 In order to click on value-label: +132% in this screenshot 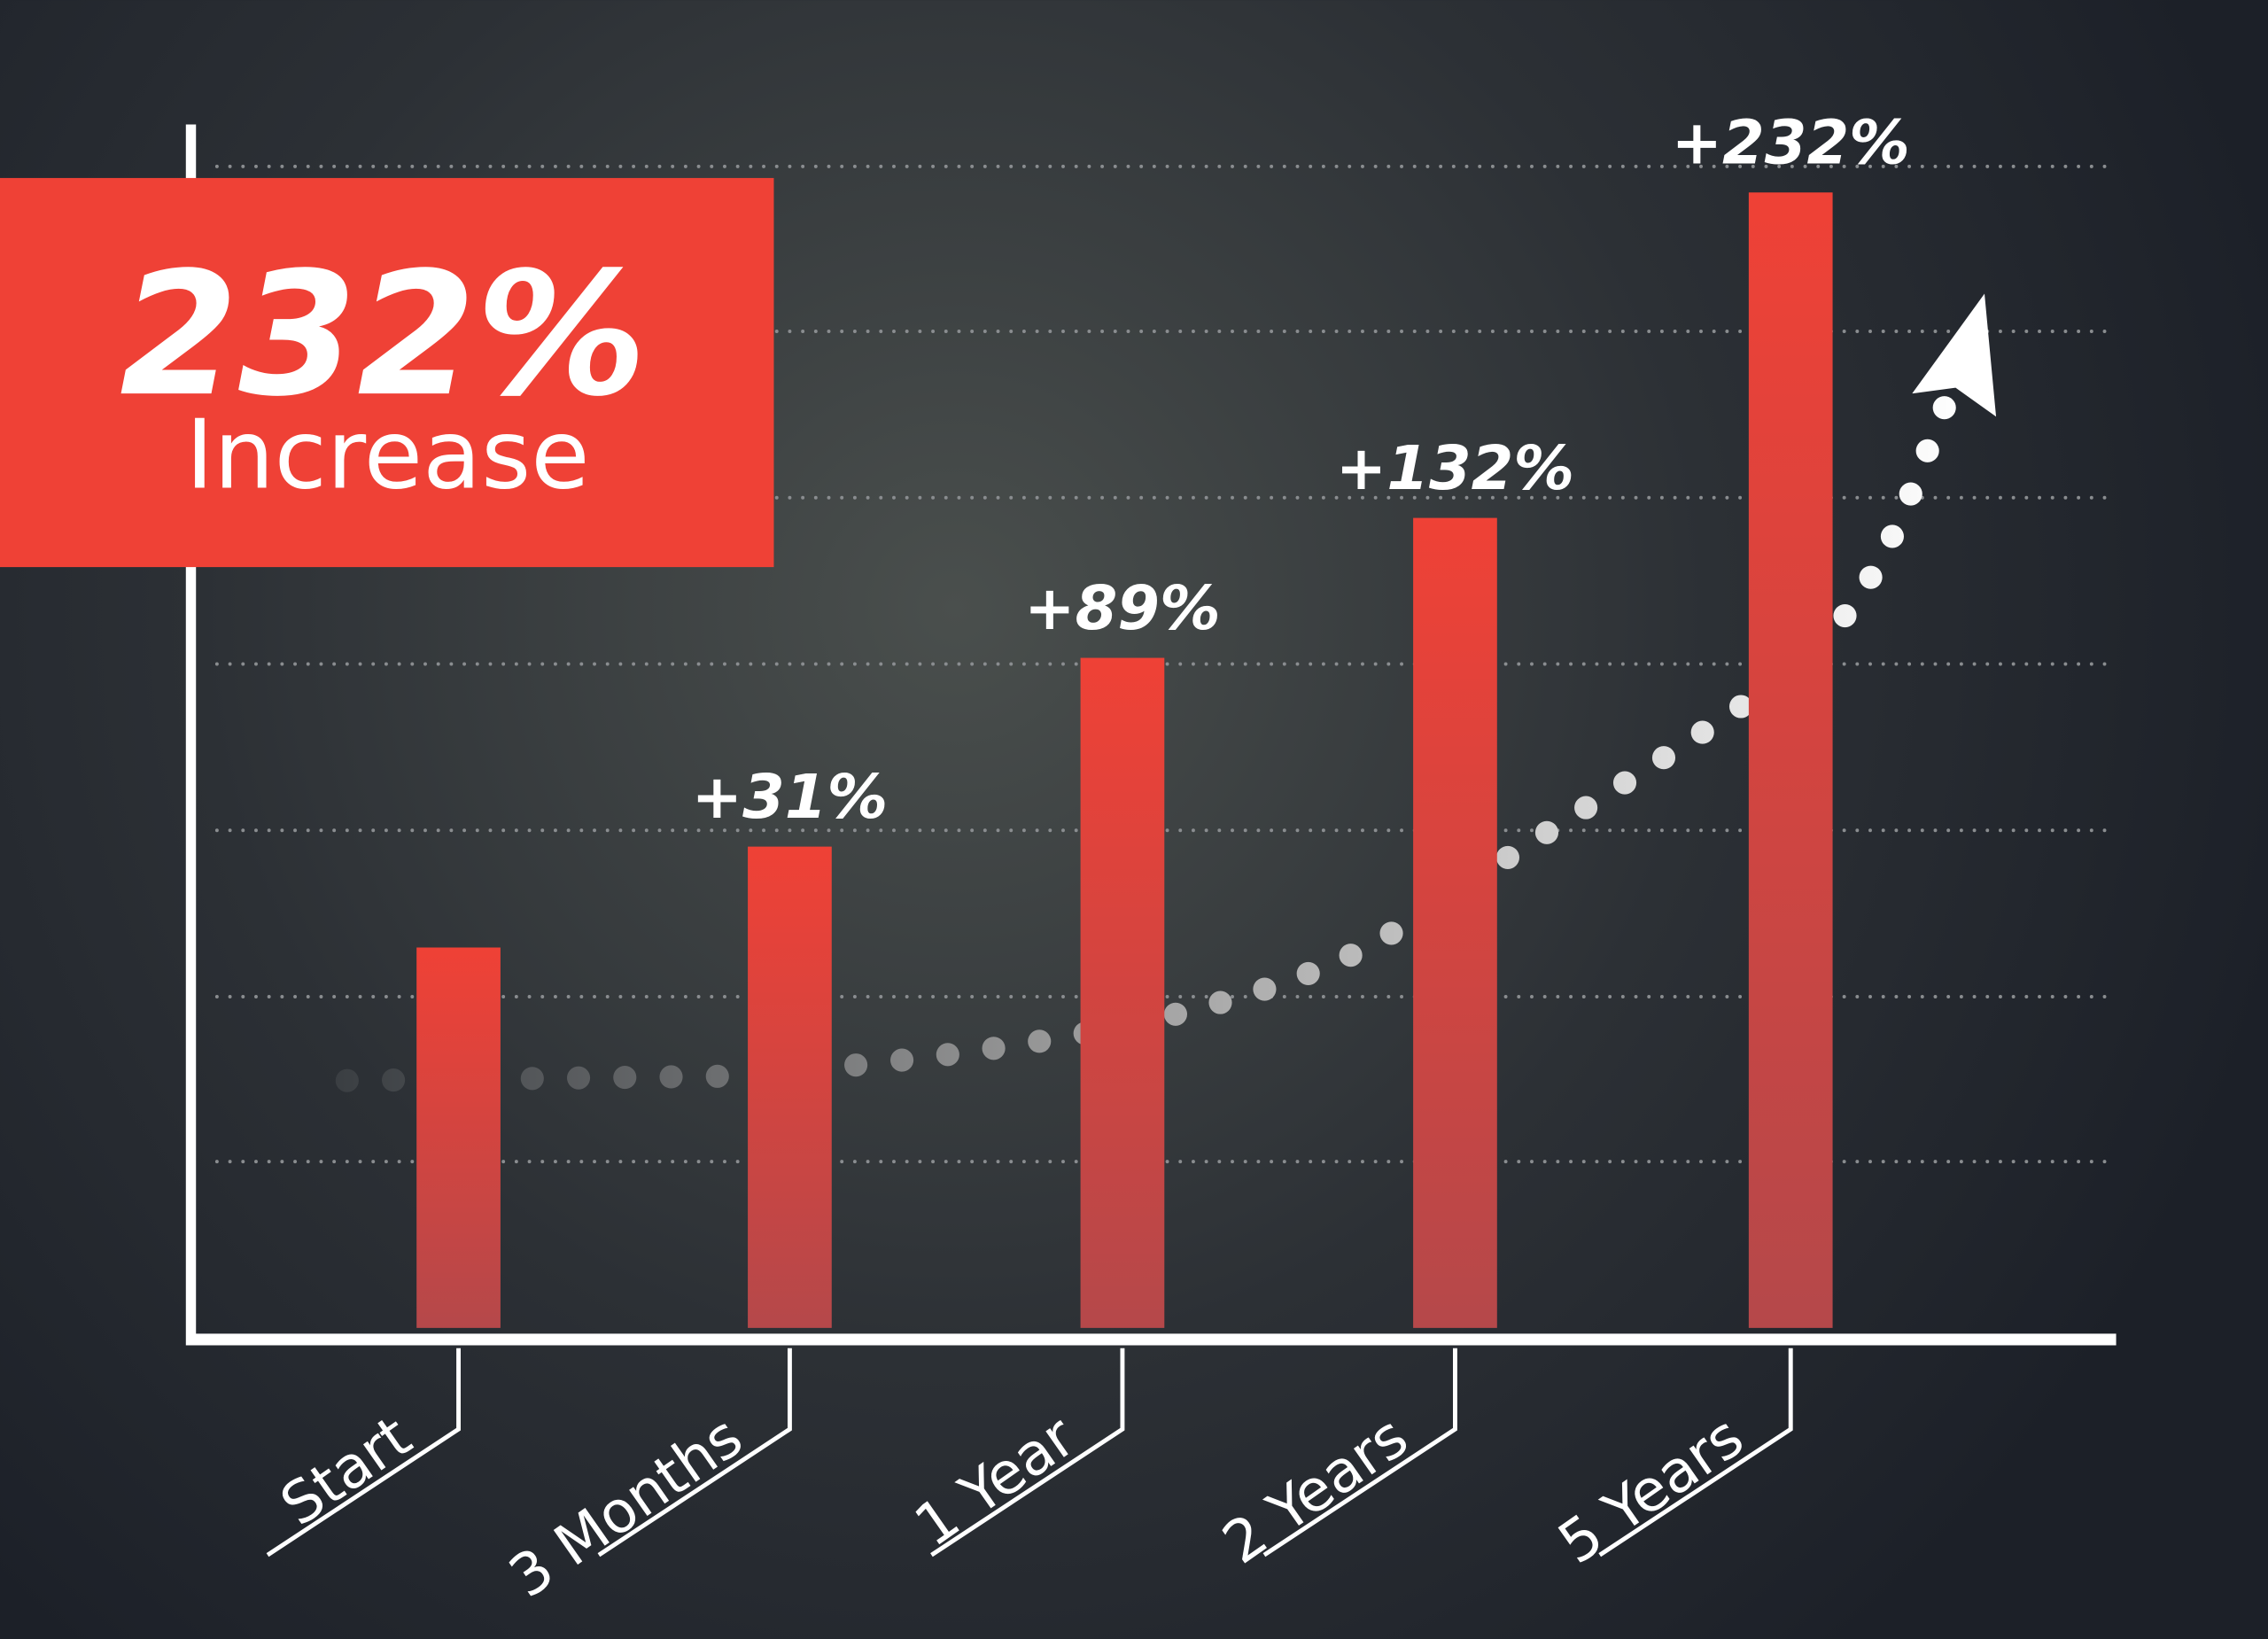, I will do `click(1455, 468)`.